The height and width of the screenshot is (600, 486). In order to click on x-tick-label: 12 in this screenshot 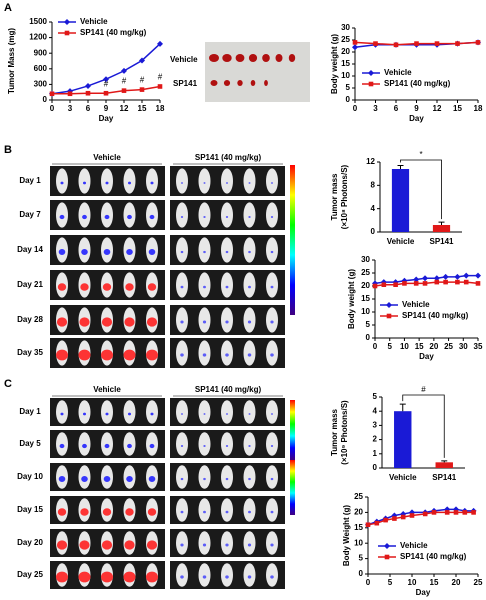, I will do `click(437, 108)`.